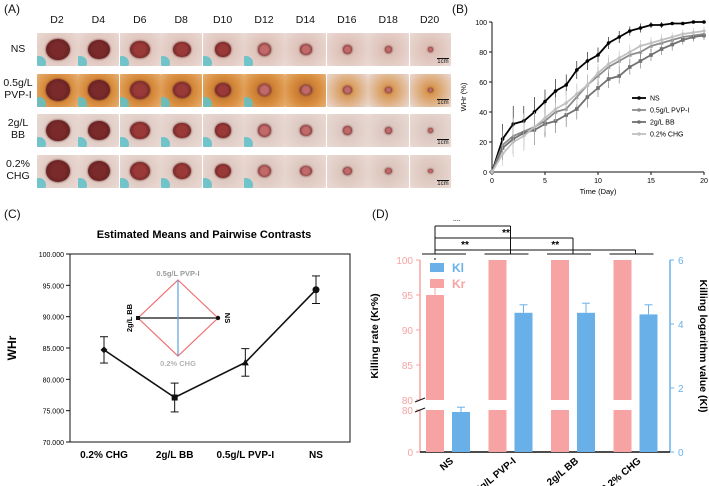 The height and width of the screenshot is (486, 709). Describe the element at coordinates (222, 20) in the screenshot. I see `day-column-header: D10` at that location.